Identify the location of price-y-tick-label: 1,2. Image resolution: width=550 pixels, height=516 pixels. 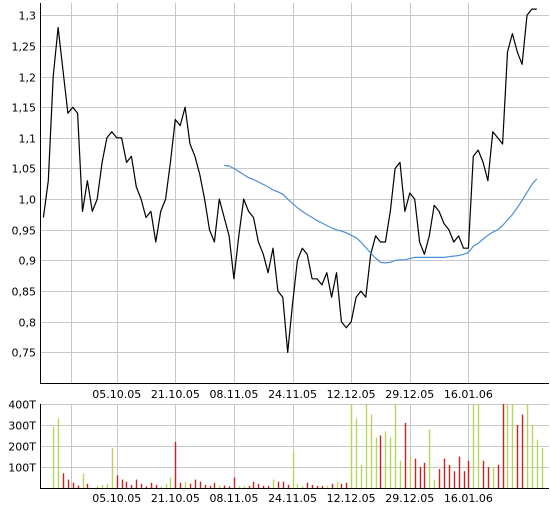
(28, 78).